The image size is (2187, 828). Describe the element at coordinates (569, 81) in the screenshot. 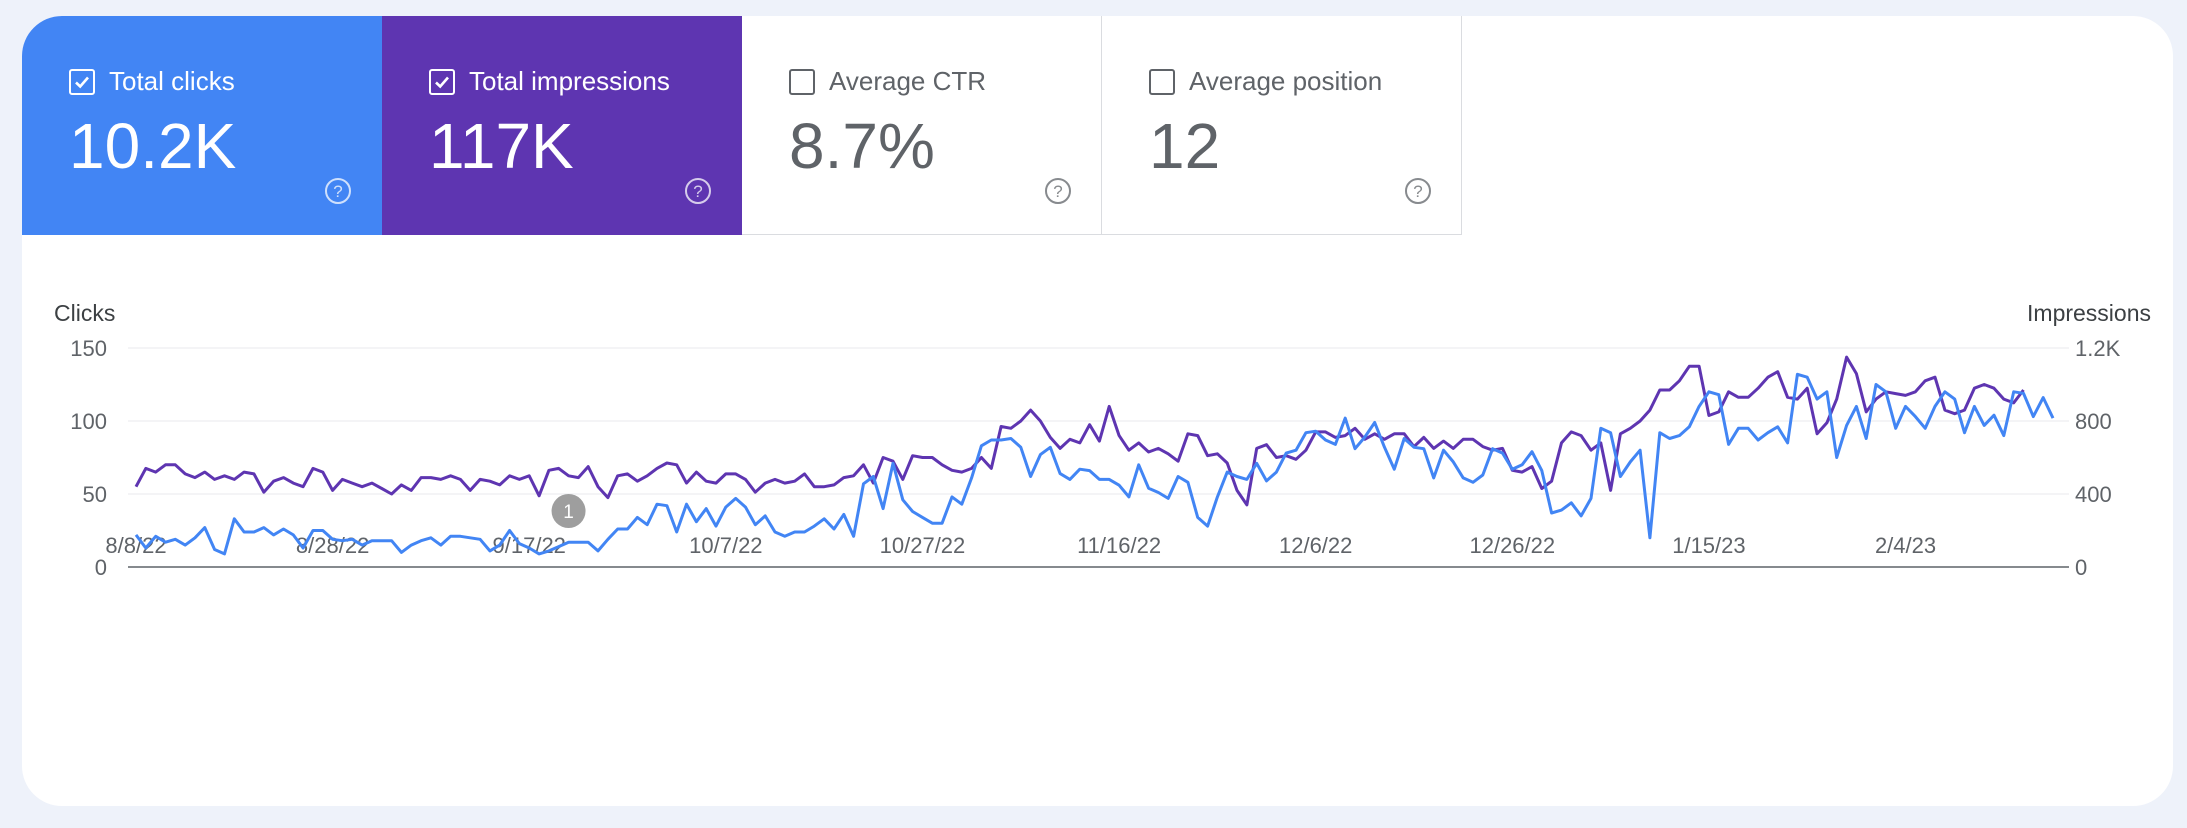

I see `metric-label-total-impressions: Total impressions` at that location.